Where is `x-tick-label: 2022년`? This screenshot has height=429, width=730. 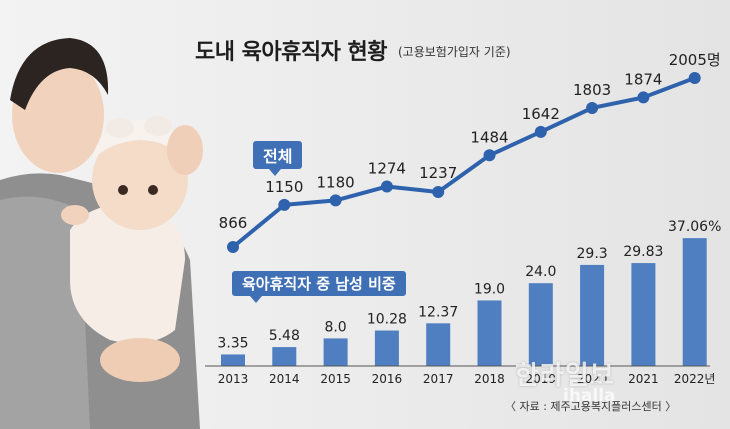
x-tick-label: 2022년 is located at coordinates (695, 379).